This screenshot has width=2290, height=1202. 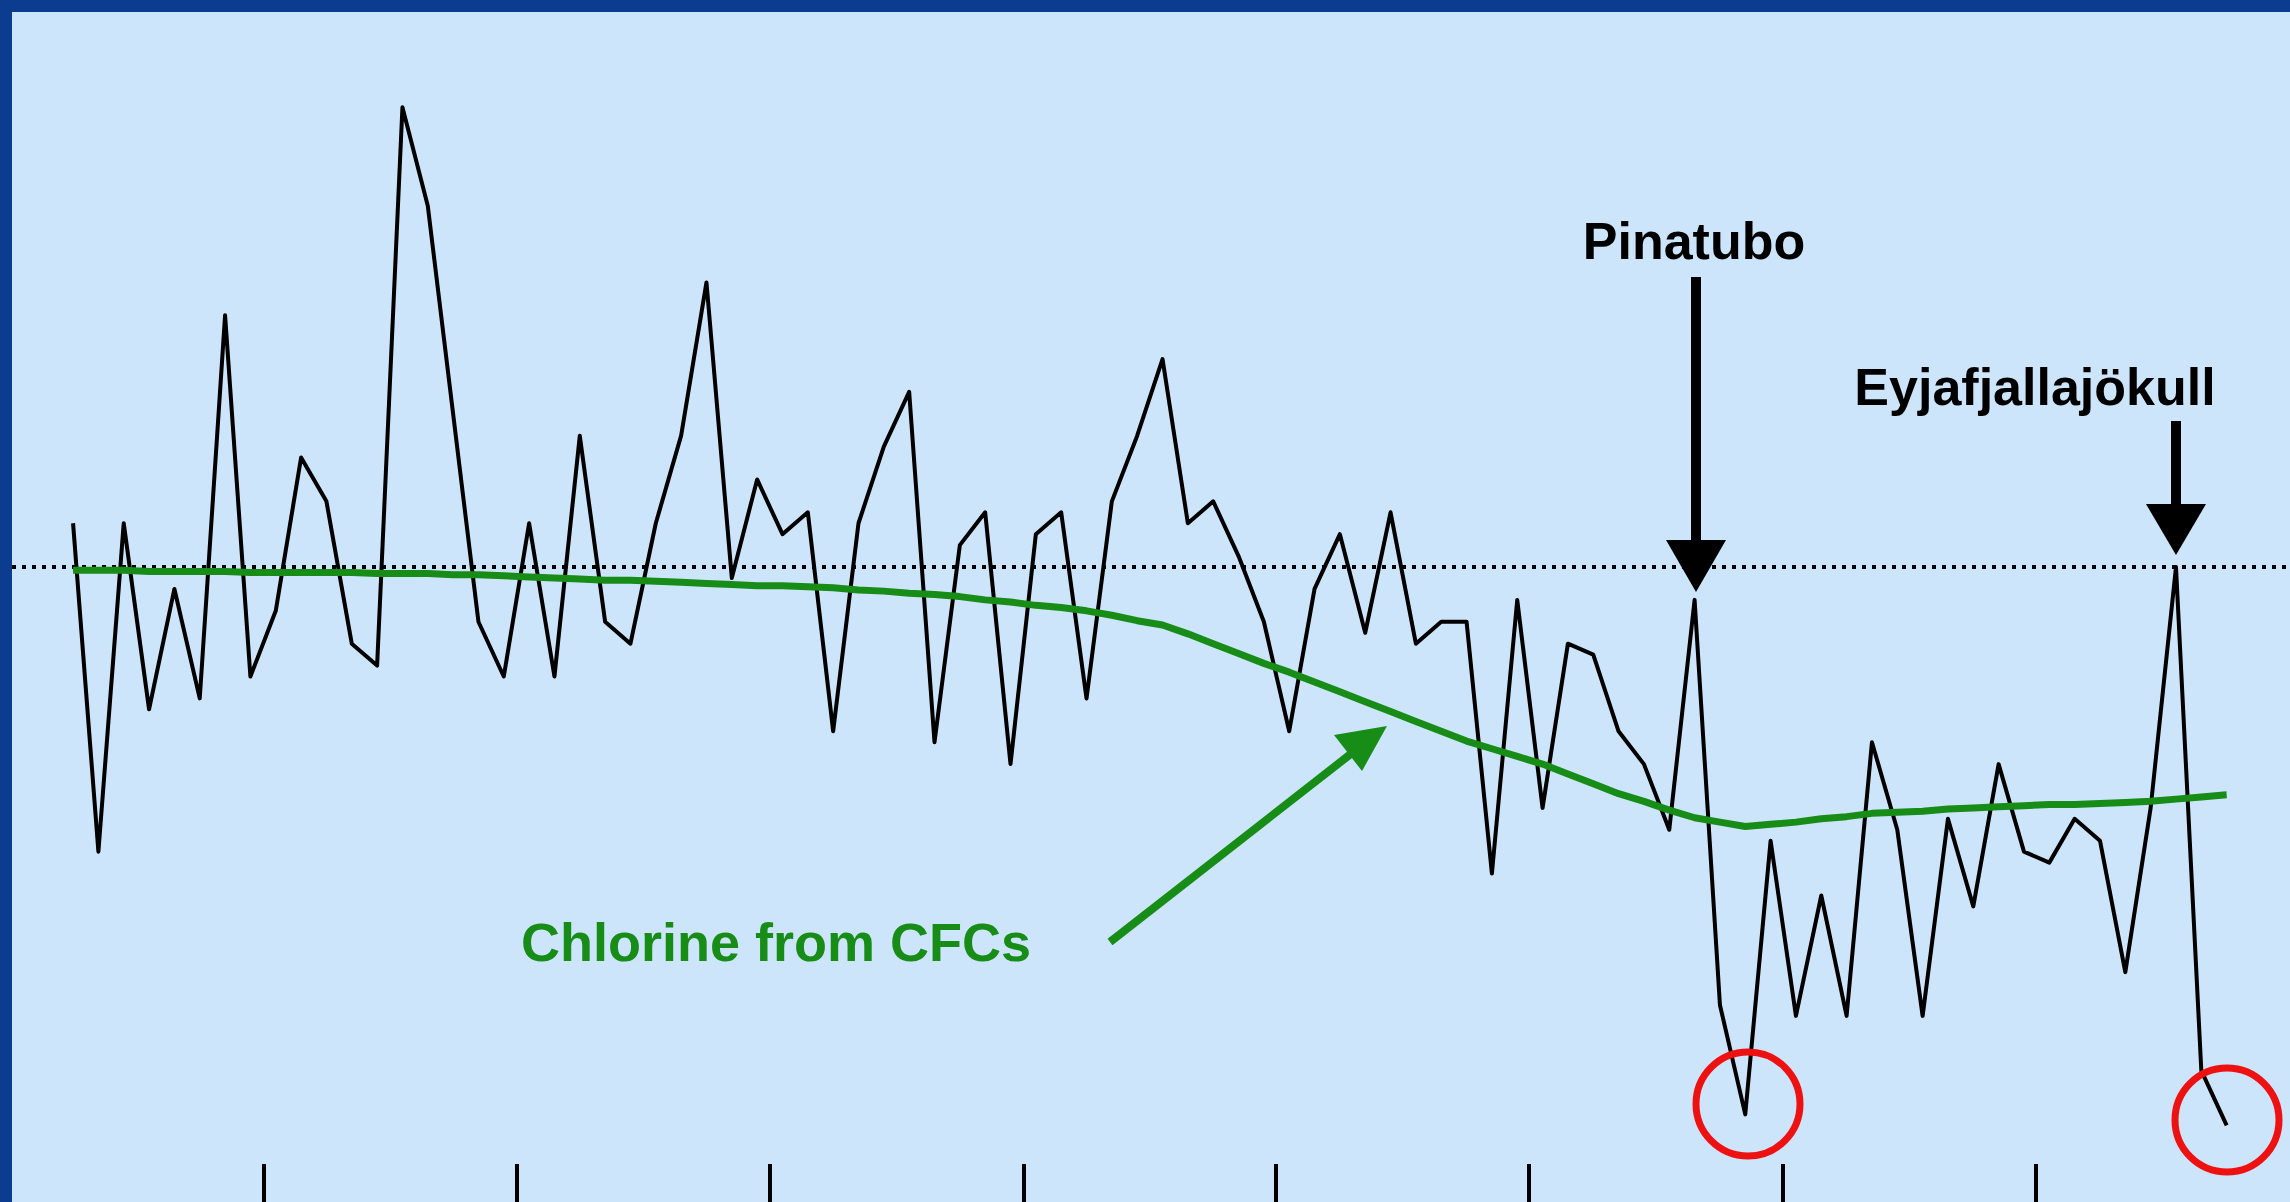 What do you see at coordinates (2035, 387) in the screenshot?
I see `annotation: Eyjafjallajökull` at bounding box center [2035, 387].